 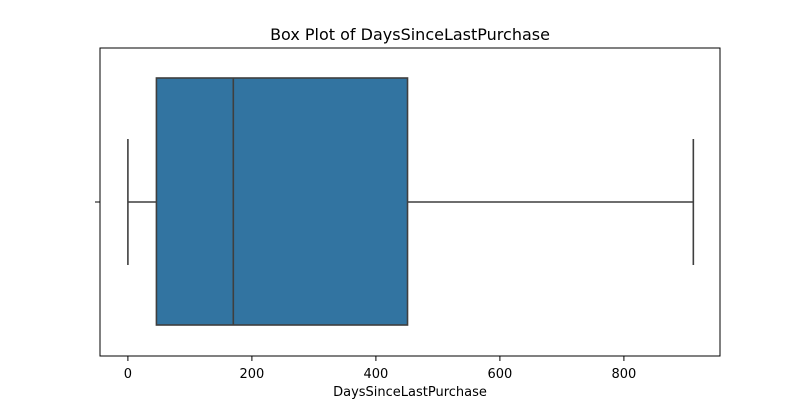 I want to click on x-axis-ticks: 0 200 400 600 800, so click(x=380, y=369).